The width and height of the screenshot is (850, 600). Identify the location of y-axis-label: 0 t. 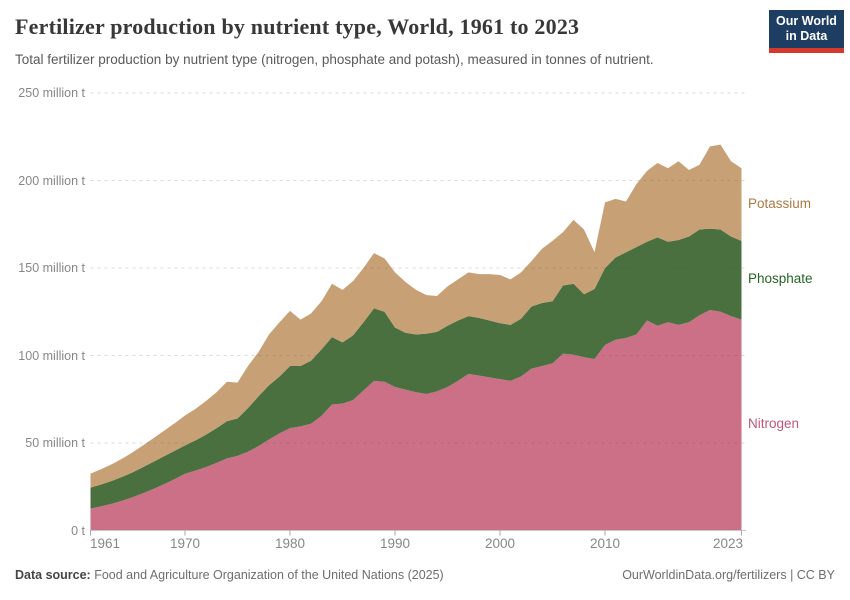
(78, 530).